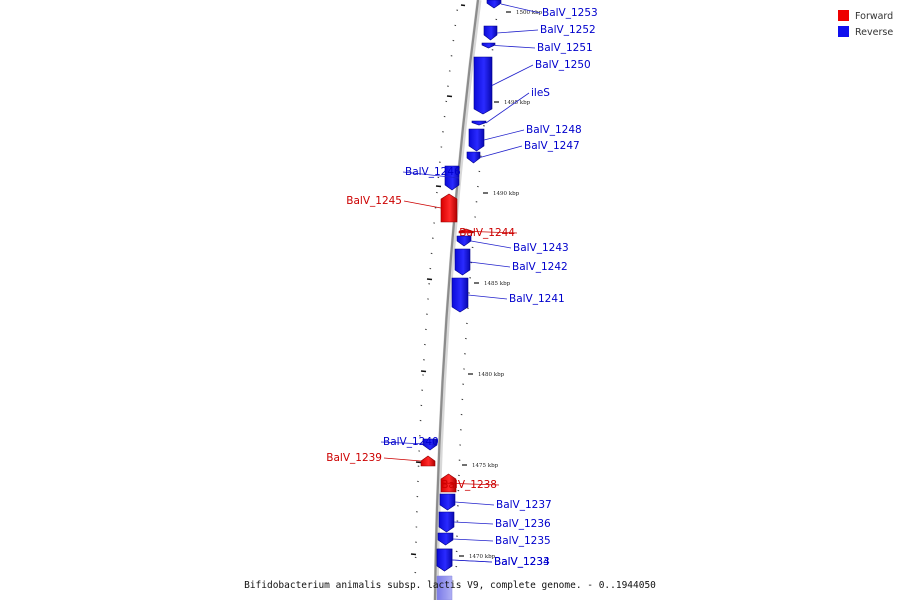 This screenshot has height=600, width=900. What do you see at coordinates (529, 13) in the screenshot?
I see `scale-label: 1500 kbp` at bounding box center [529, 13].